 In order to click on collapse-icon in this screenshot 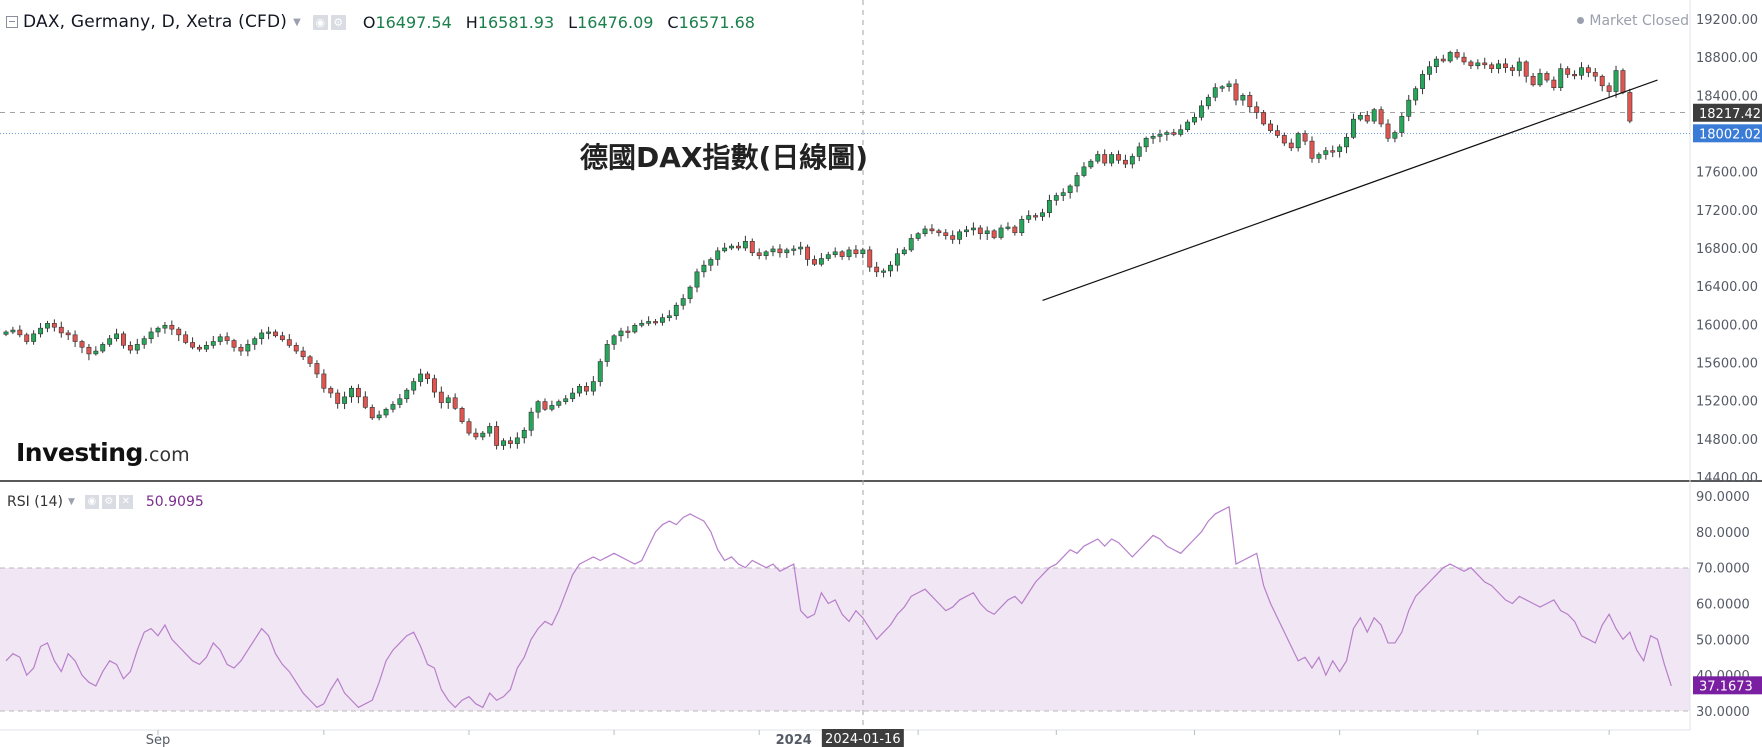, I will do `click(12, 22)`.